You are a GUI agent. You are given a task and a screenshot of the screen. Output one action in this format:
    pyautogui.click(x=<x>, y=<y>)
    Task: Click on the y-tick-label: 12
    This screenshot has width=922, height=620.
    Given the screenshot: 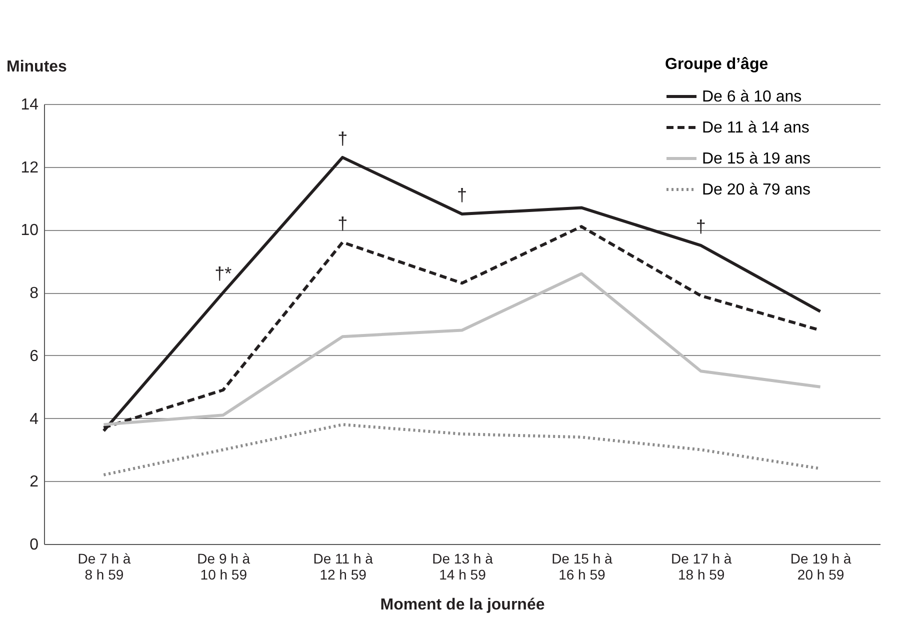 What is the action you would take?
    pyautogui.click(x=29, y=167)
    